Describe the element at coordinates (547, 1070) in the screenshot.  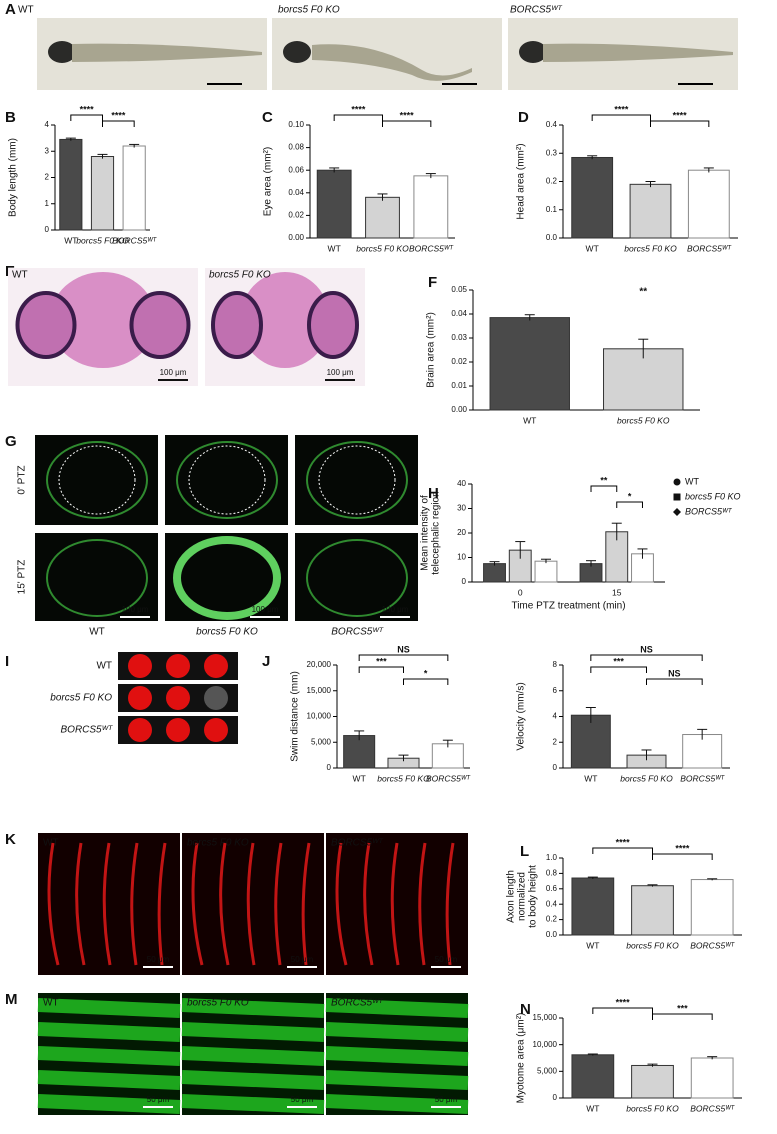
I see `y-tick-label: 5,000` at that location.